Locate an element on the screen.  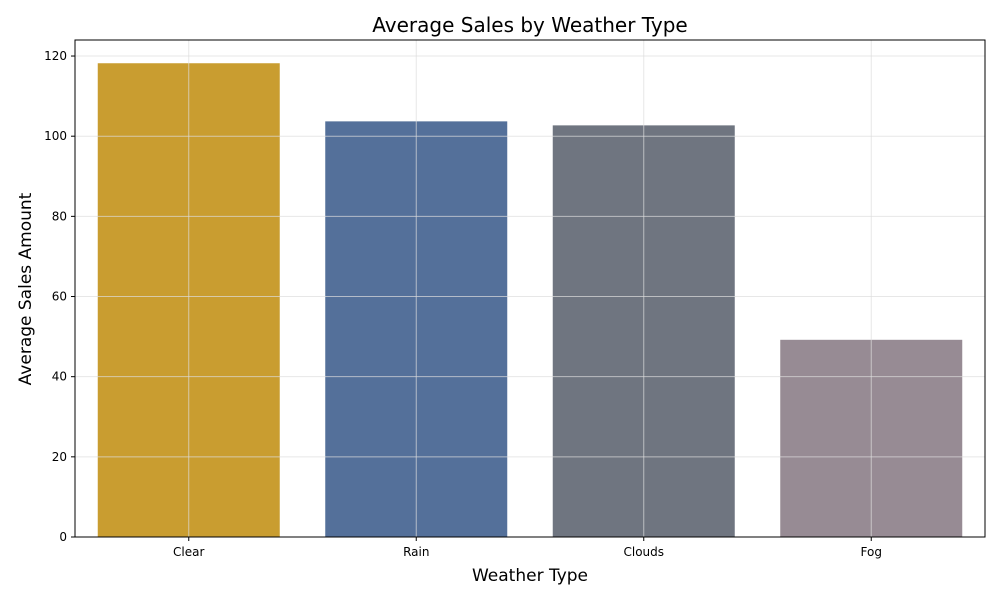
x-tick-label: Clear is located at coordinates (188, 552).